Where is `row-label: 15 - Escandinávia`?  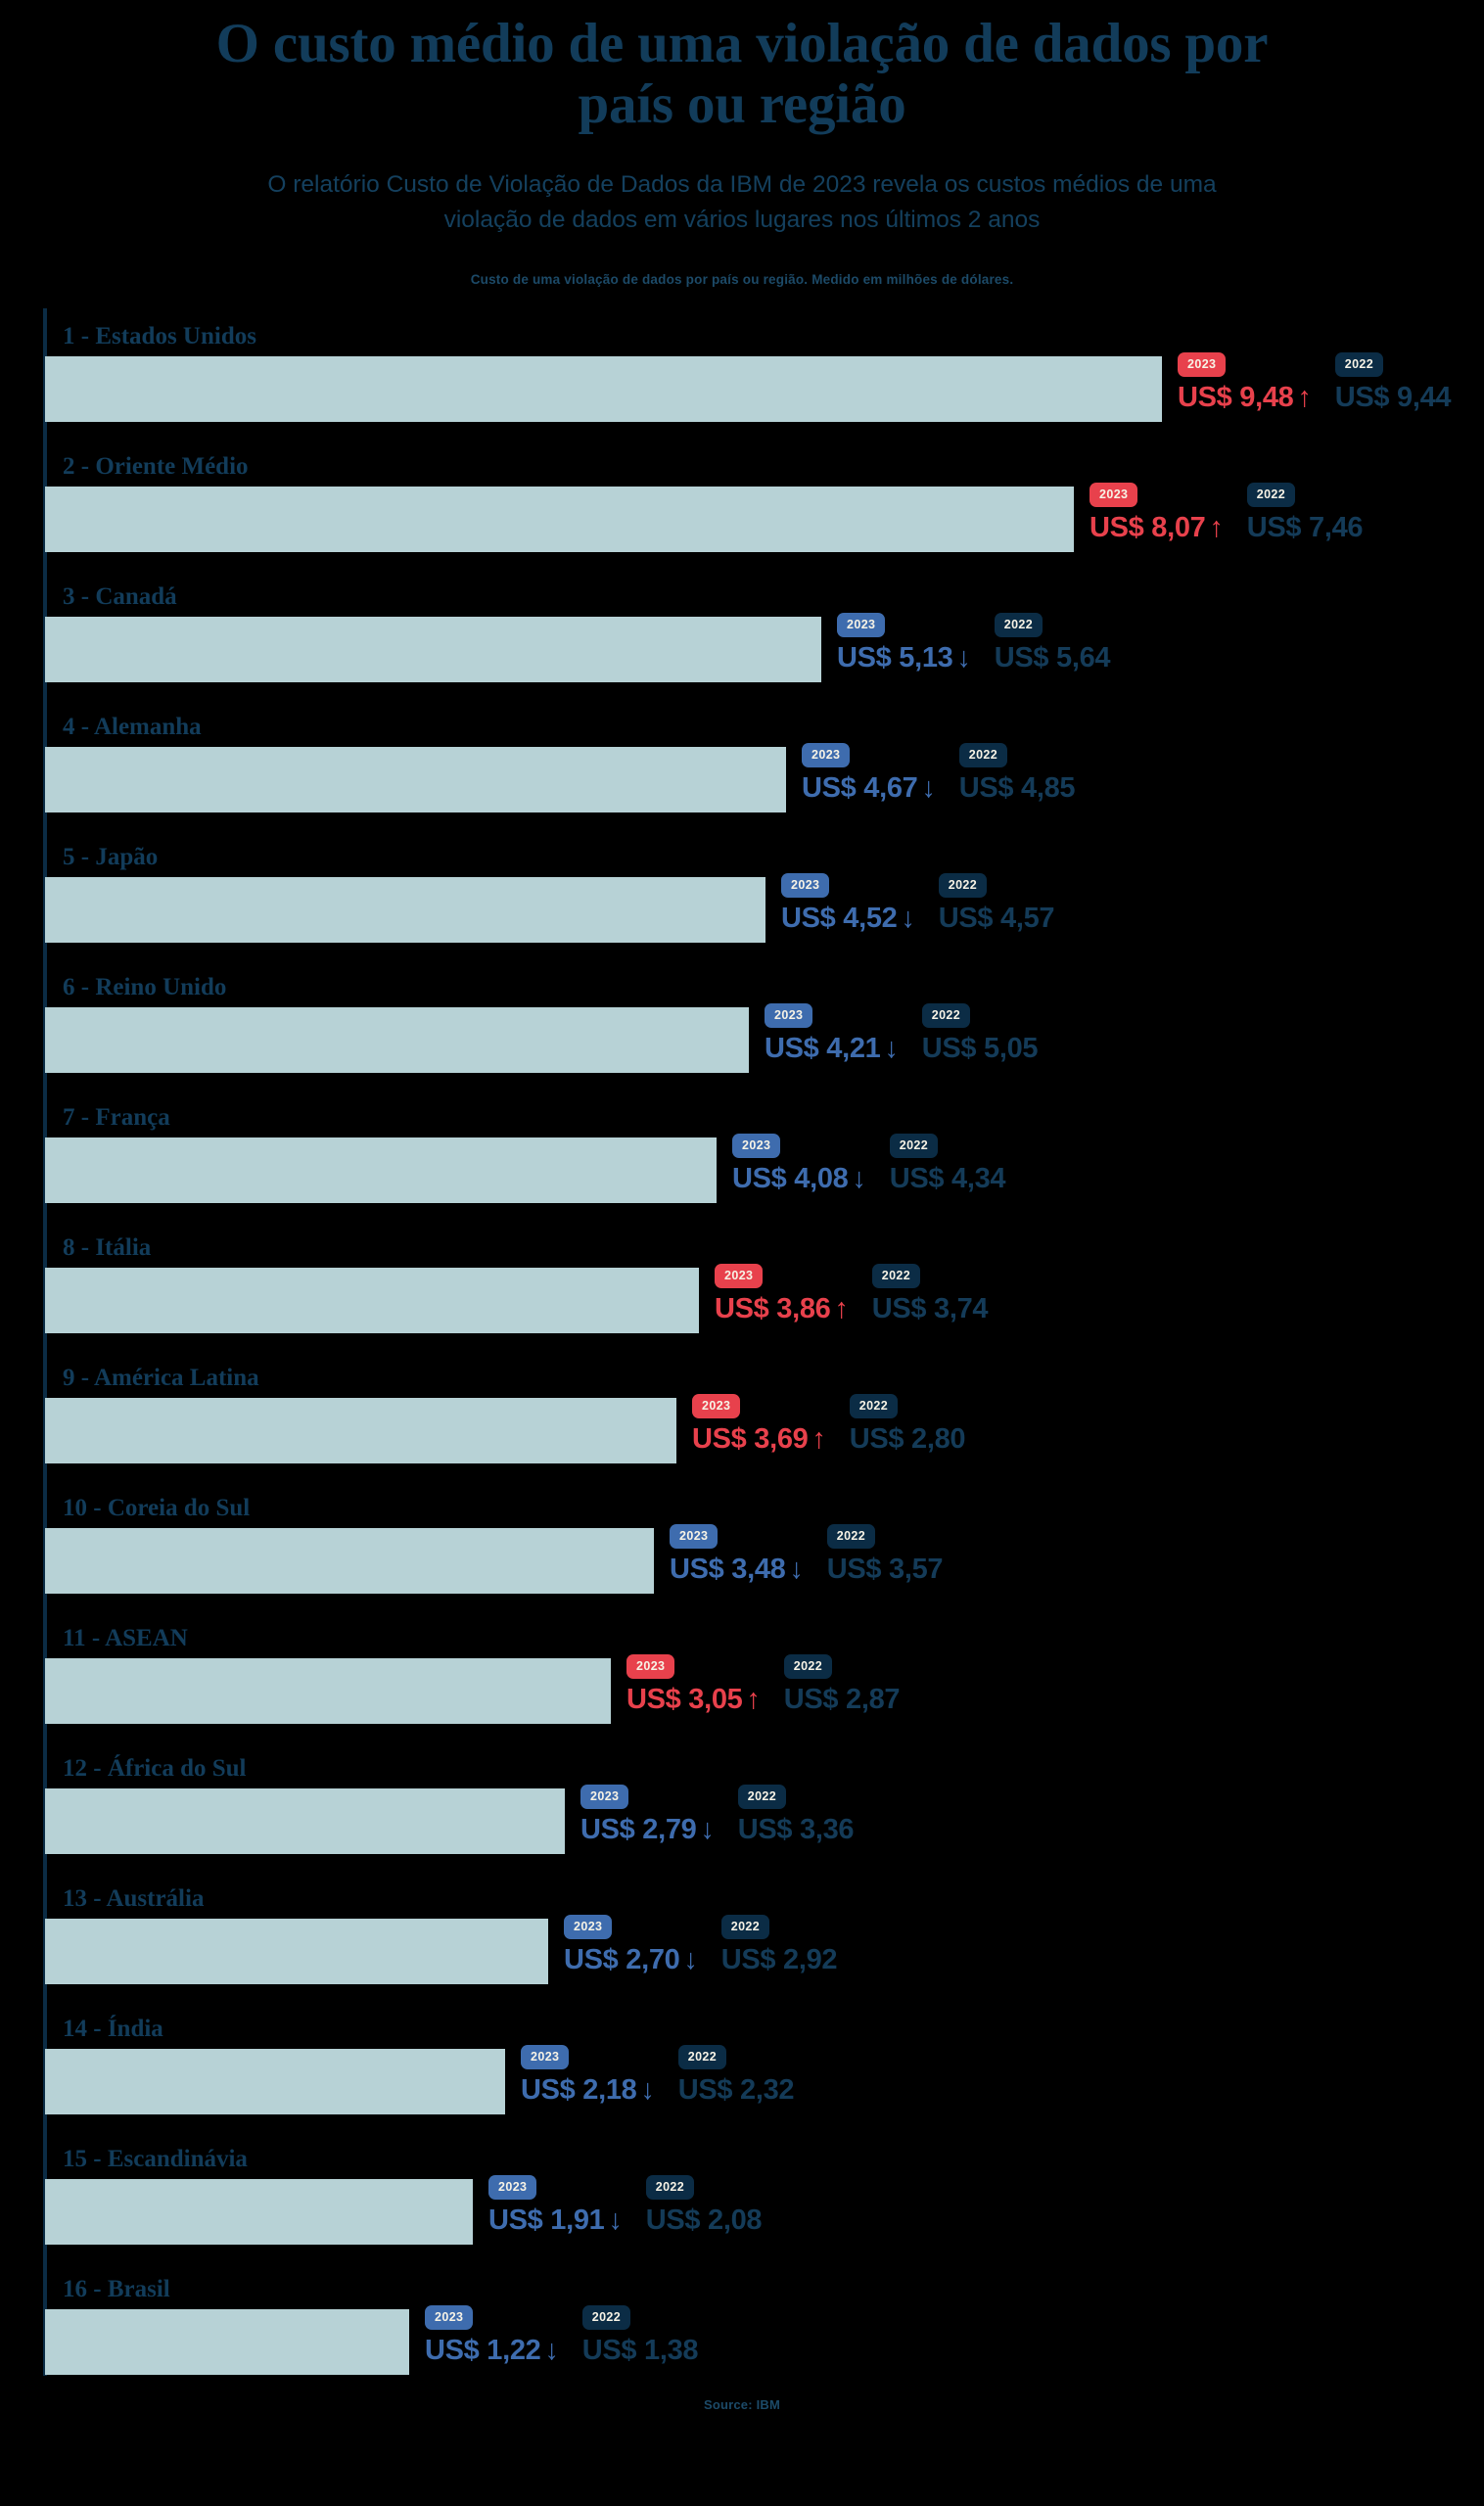
row-label: 15 - Escandinávia is located at coordinates (155, 2159).